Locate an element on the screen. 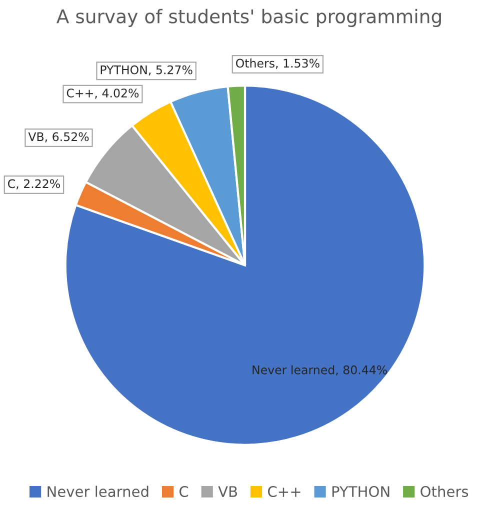 The height and width of the screenshot is (513, 499). legend-label: PYTHON is located at coordinates (361, 492).